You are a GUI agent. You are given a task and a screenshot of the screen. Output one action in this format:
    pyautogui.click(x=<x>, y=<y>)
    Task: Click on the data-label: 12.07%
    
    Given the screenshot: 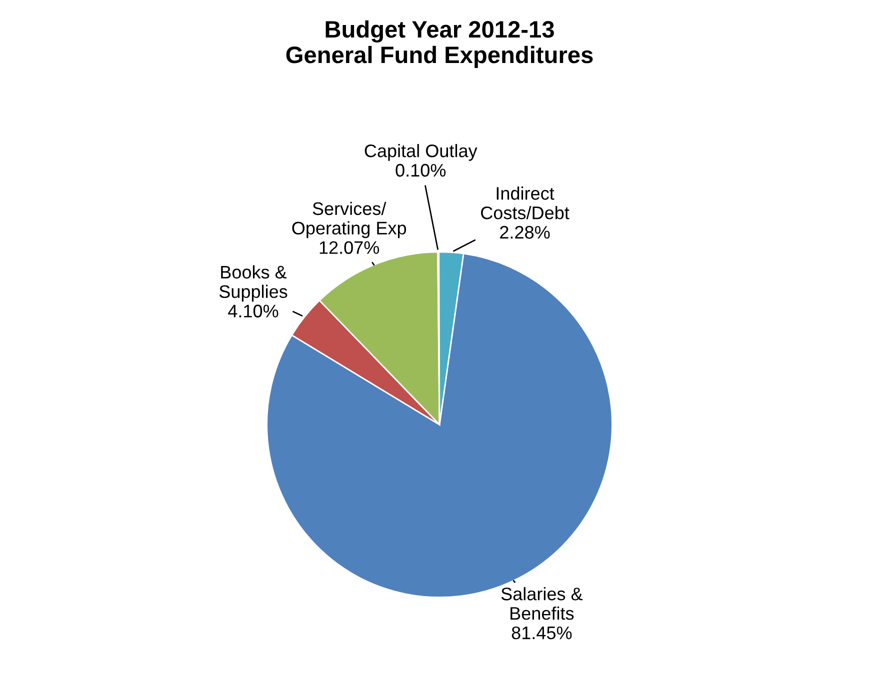 What is the action you would take?
    pyautogui.click(x=350, y=247)
    